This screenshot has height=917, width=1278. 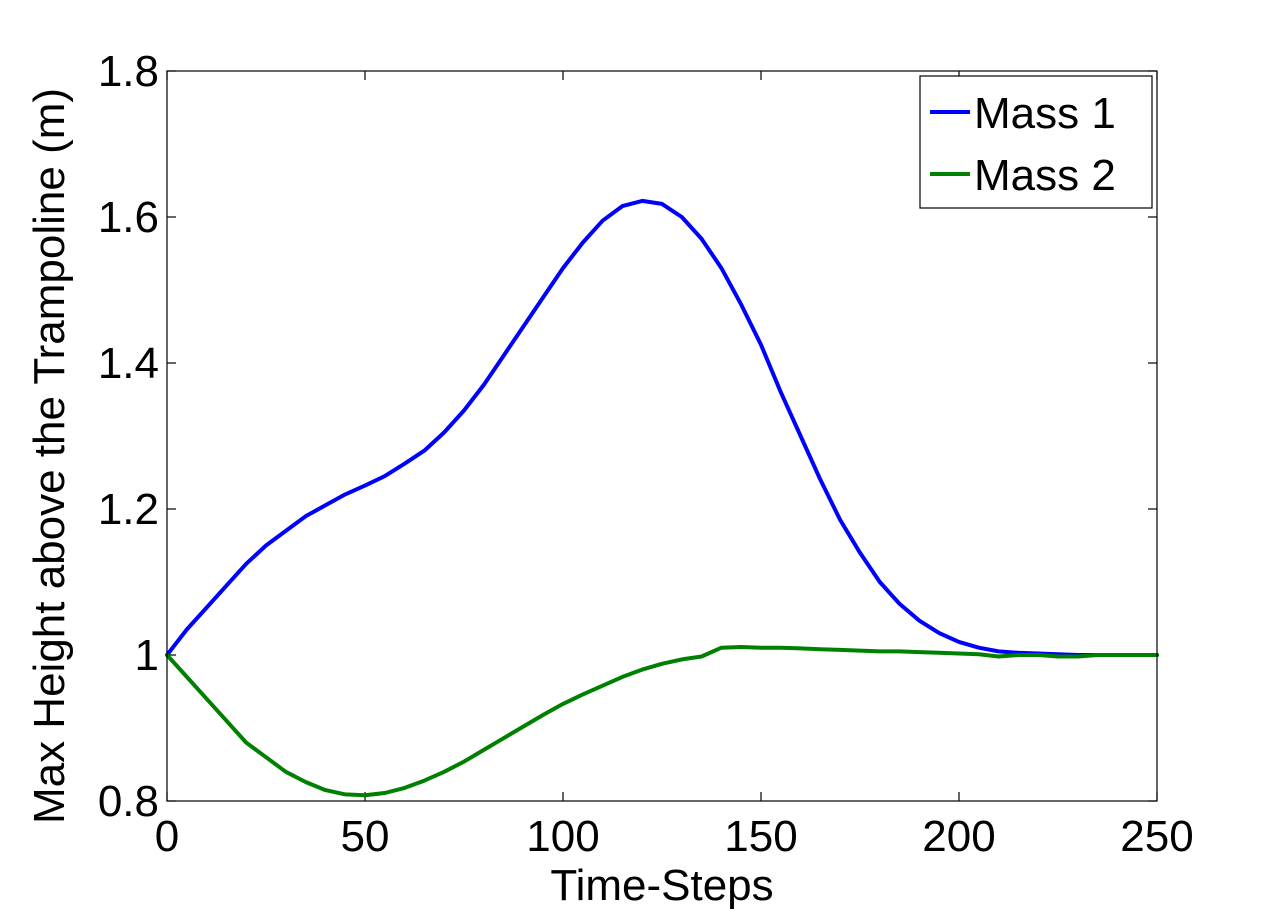 What do you see at coordinates (128, 217) in the screenshot?
I see `y-tick-label: 1.6` at bounding box center [128, 217].